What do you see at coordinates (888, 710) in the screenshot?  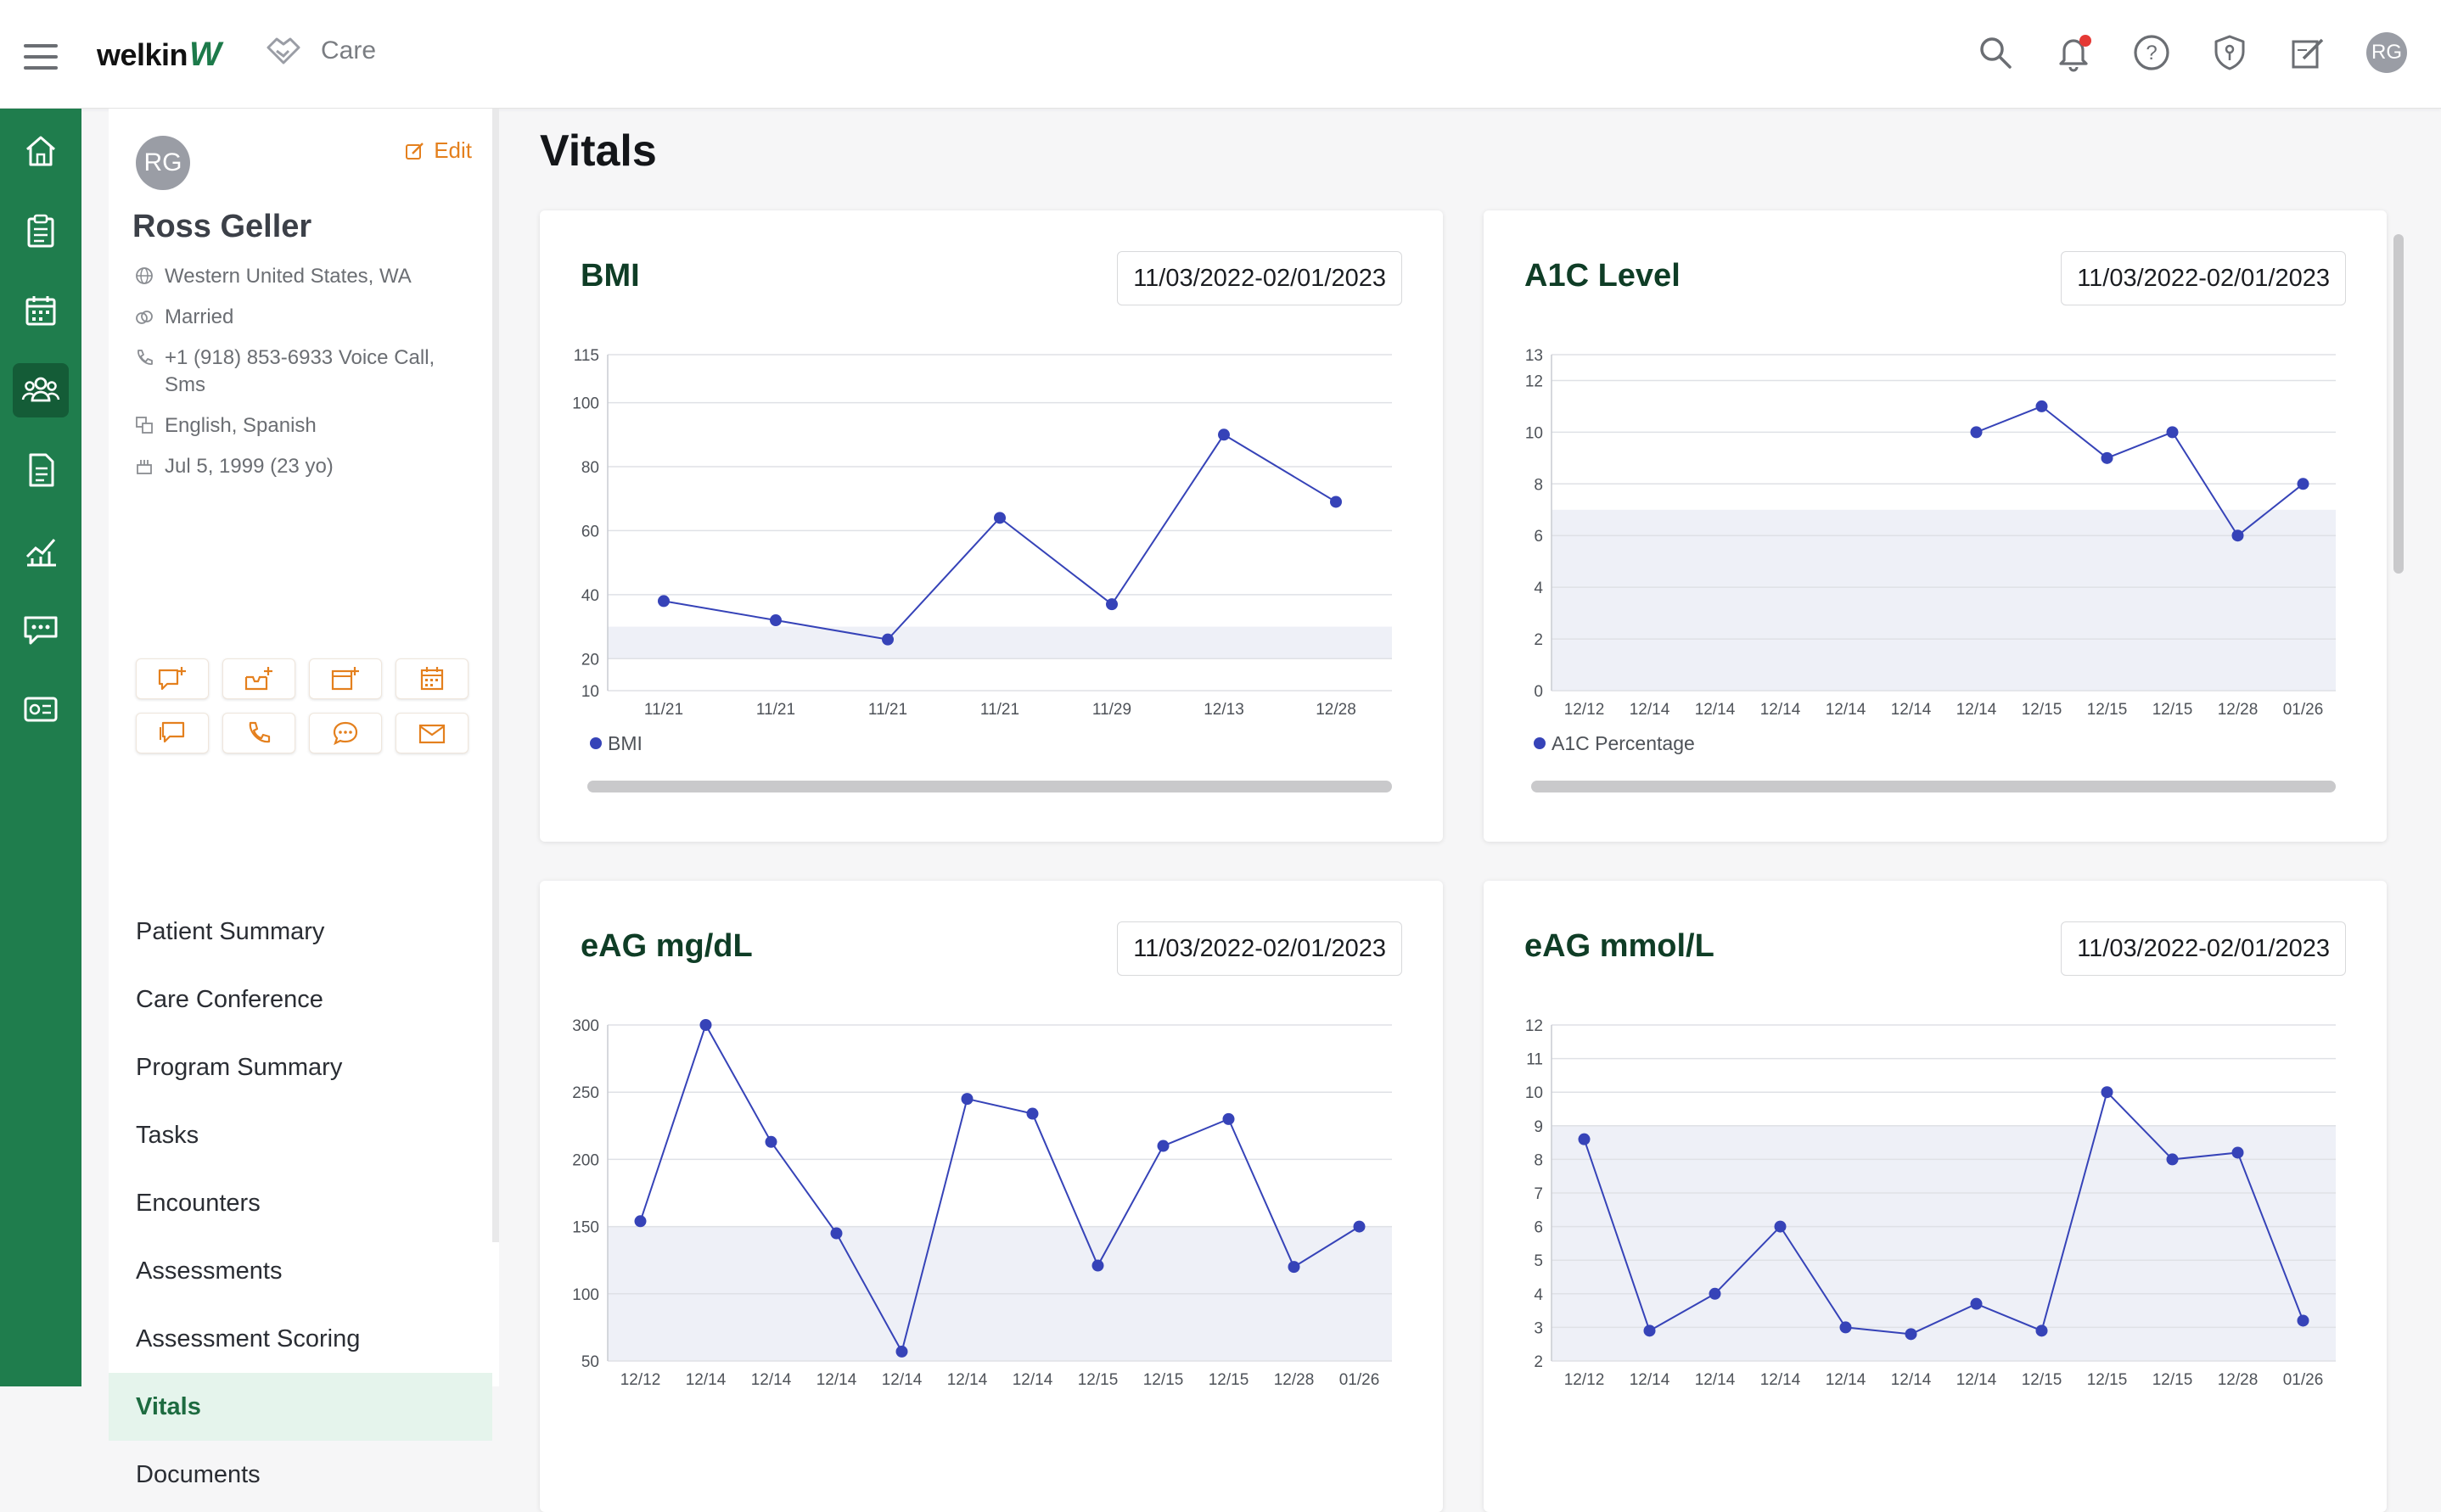 I see `x-tick-label: 11/21` at bounding box center [888, 710].